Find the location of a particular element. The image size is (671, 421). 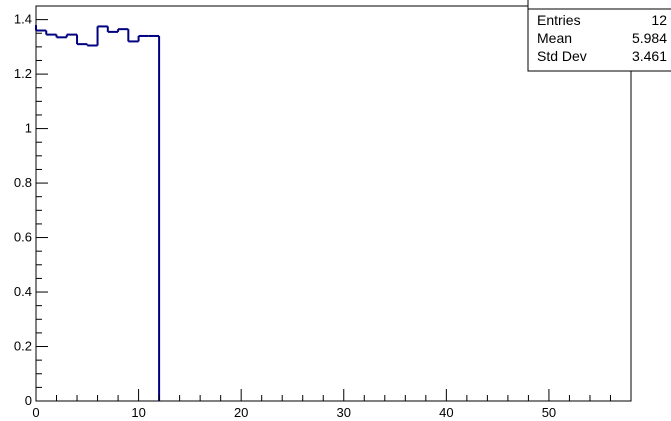

stats-mean-value: 5.984 is located at coordinates (649, 38).